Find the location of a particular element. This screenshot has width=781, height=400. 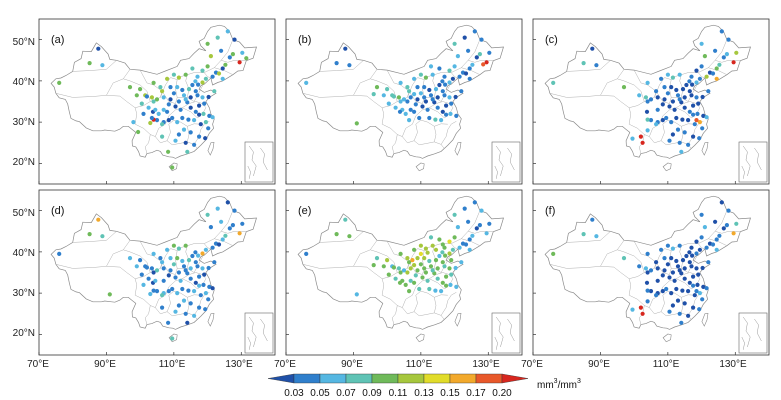

map-panel: (f) is located at coordinates (651, 272).